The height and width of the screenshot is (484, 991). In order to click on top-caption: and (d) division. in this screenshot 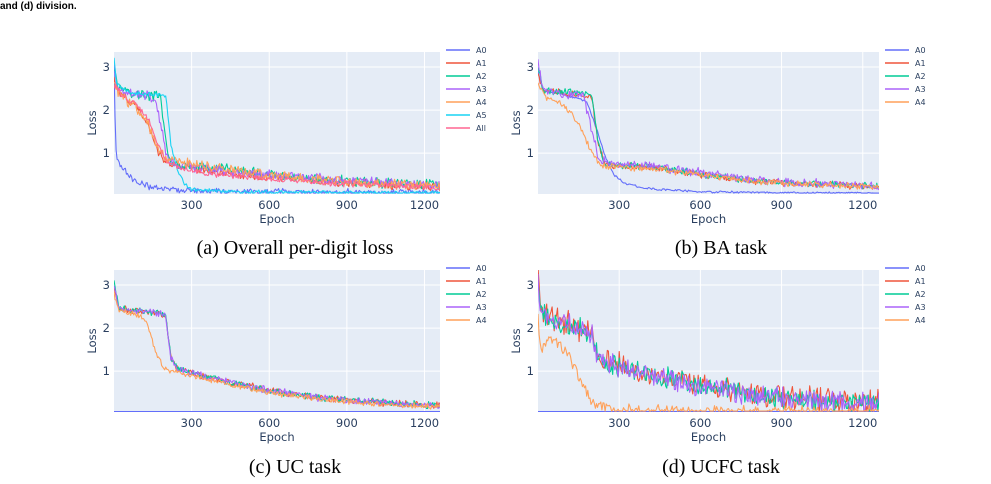, I will do `click(38, 6)`.